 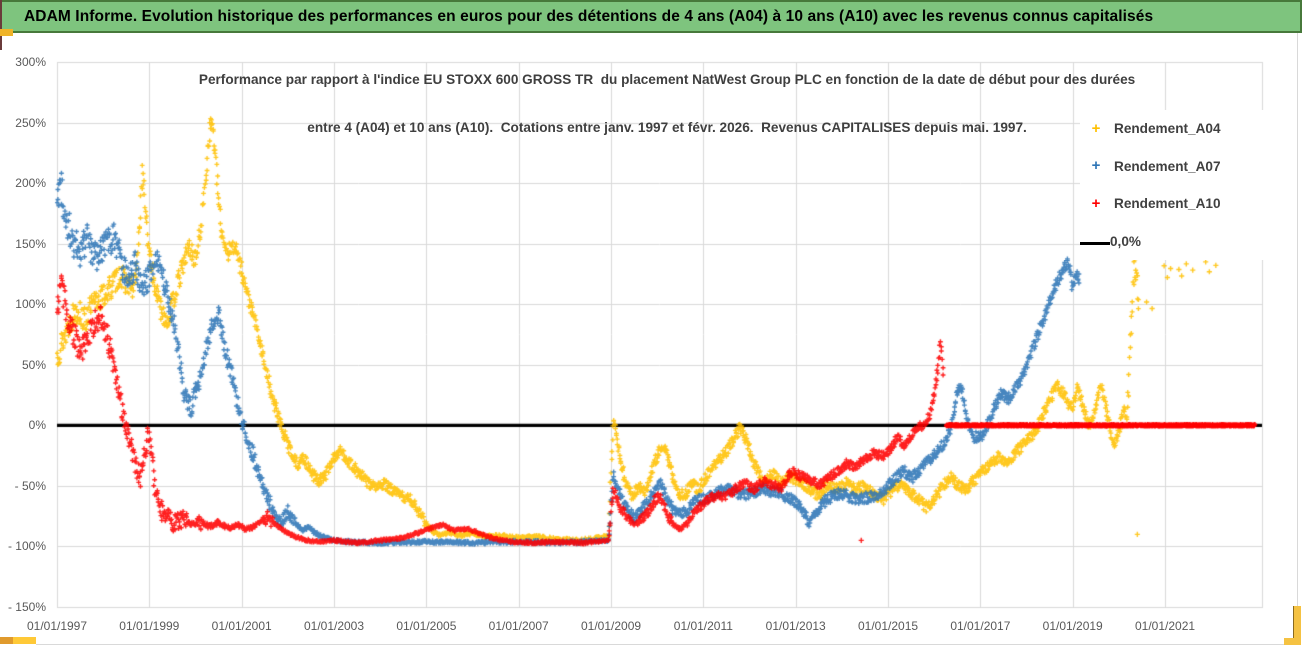 What do you see at coordinates (611, 626) in the screenshot?
I see `x-tick-label: 01/01/2009` at bounding box center [611, 626].